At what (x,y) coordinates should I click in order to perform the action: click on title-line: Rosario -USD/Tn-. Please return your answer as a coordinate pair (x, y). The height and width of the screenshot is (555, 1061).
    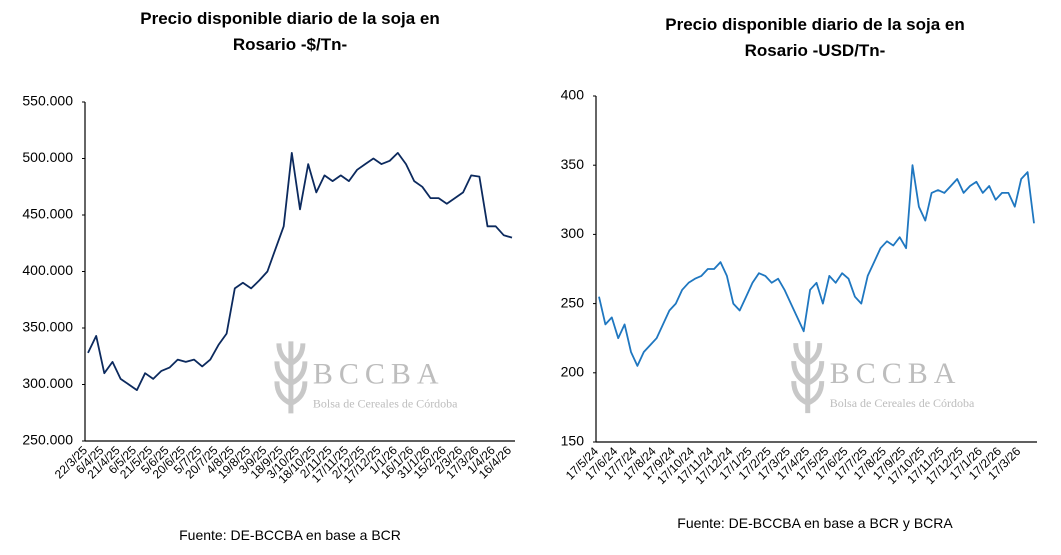
    Looking at the image, I should click on (815, 50).